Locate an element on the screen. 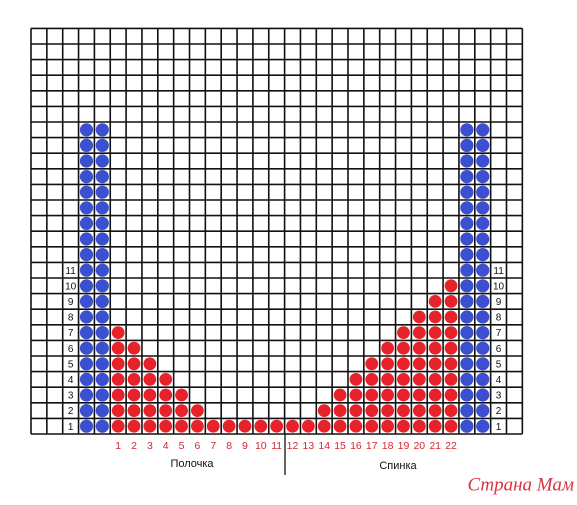 Image resolution: width=577 pixels, height=505 pixels. row-number: 6 is located at coordinates (499, 349).